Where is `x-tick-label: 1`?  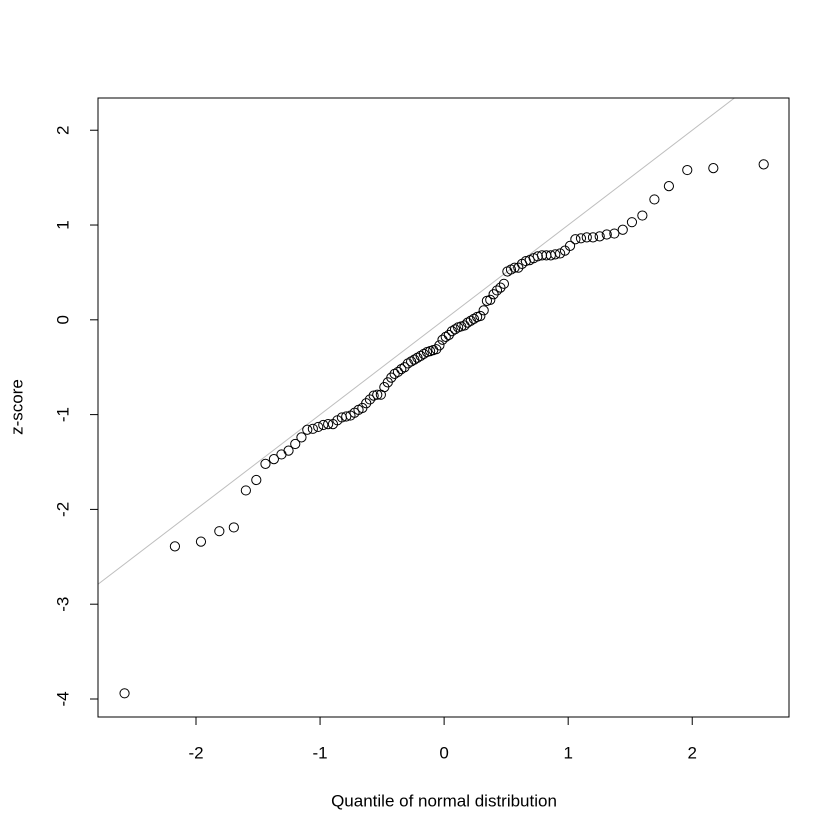 x-tick-label: 1 is located at coordinates (567, 752).